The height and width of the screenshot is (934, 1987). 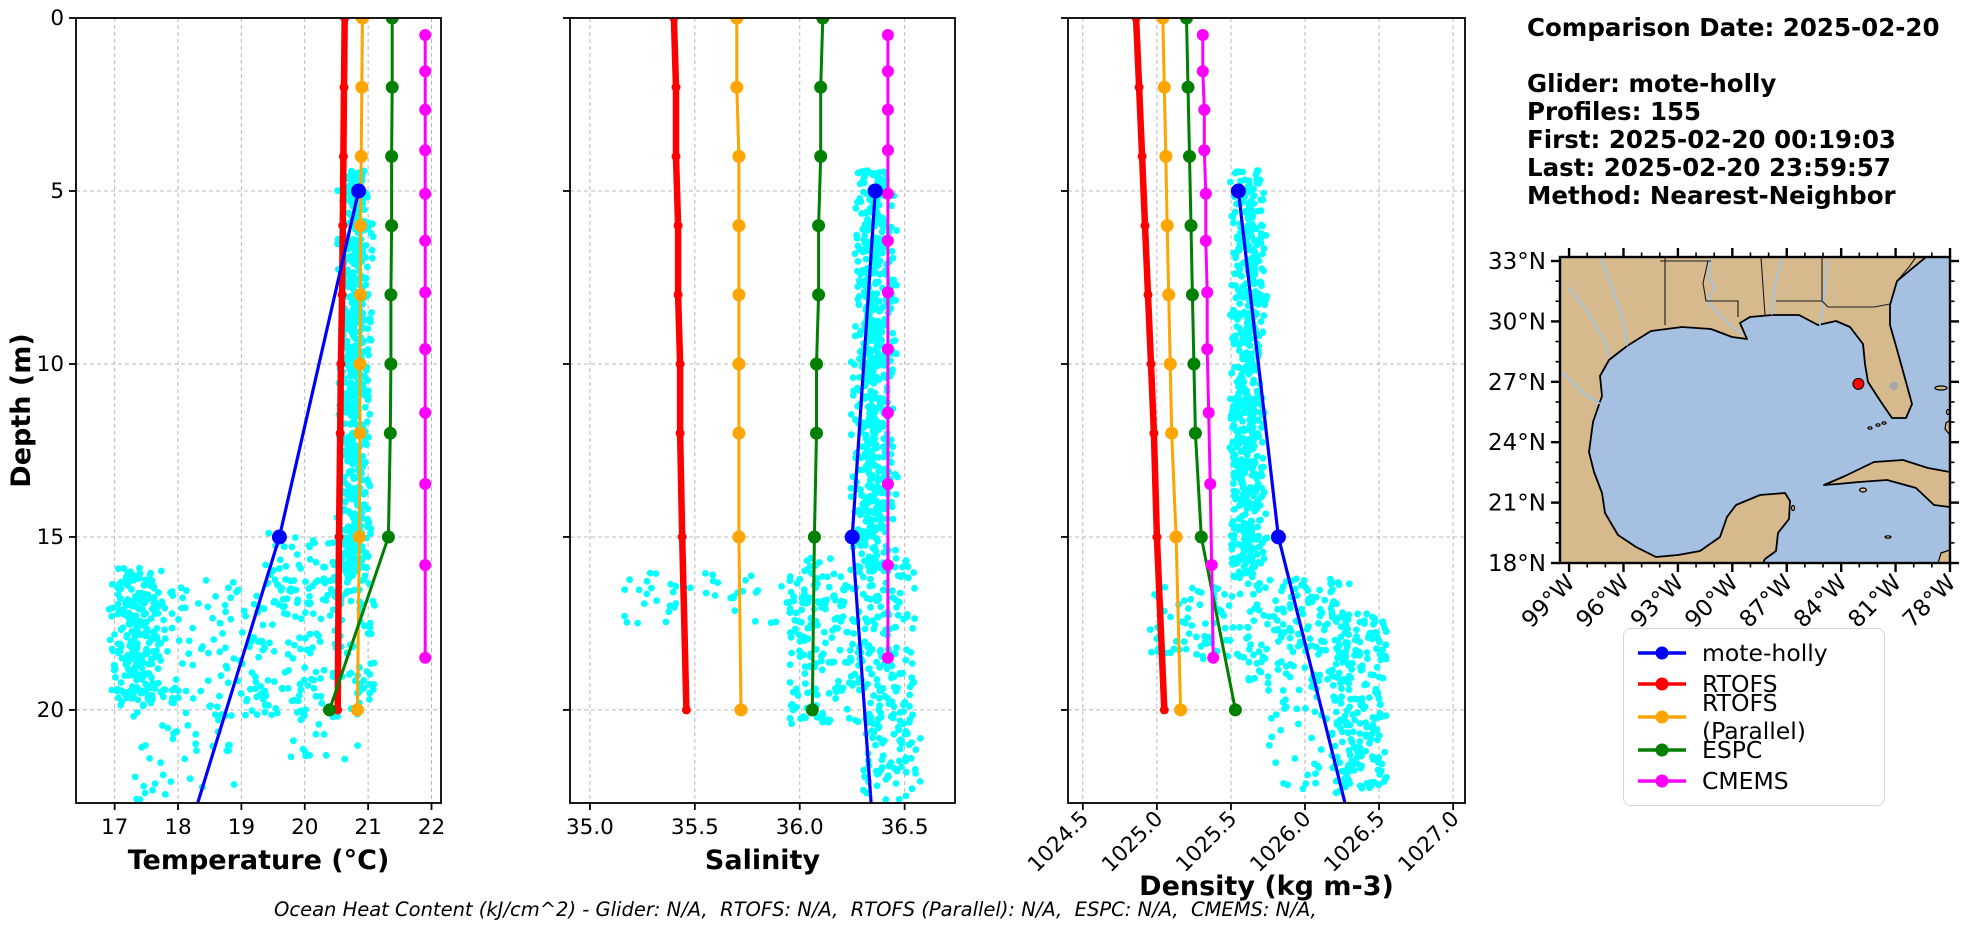 I want to click on legend-label: ESPC, so click(x=1732, y=749).